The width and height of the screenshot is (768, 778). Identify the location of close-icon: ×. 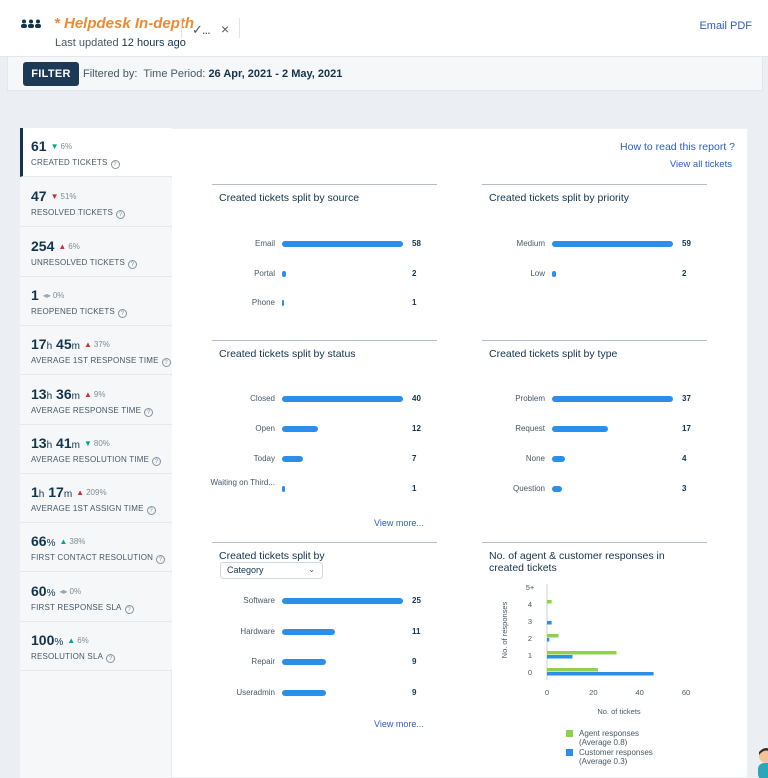
(225, 29).